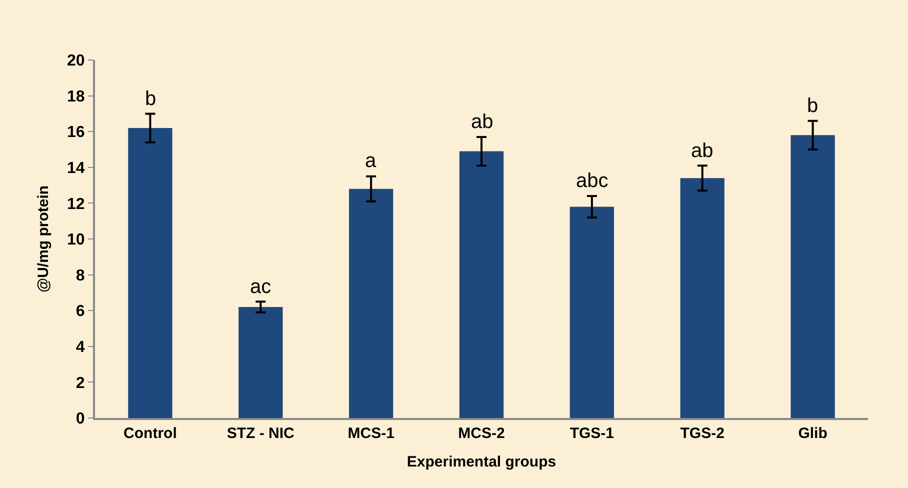  What do you see at coordinates (76, 133) in the screenshot?
I see `y-tick-label: 16` at bounding box center [76, 133].